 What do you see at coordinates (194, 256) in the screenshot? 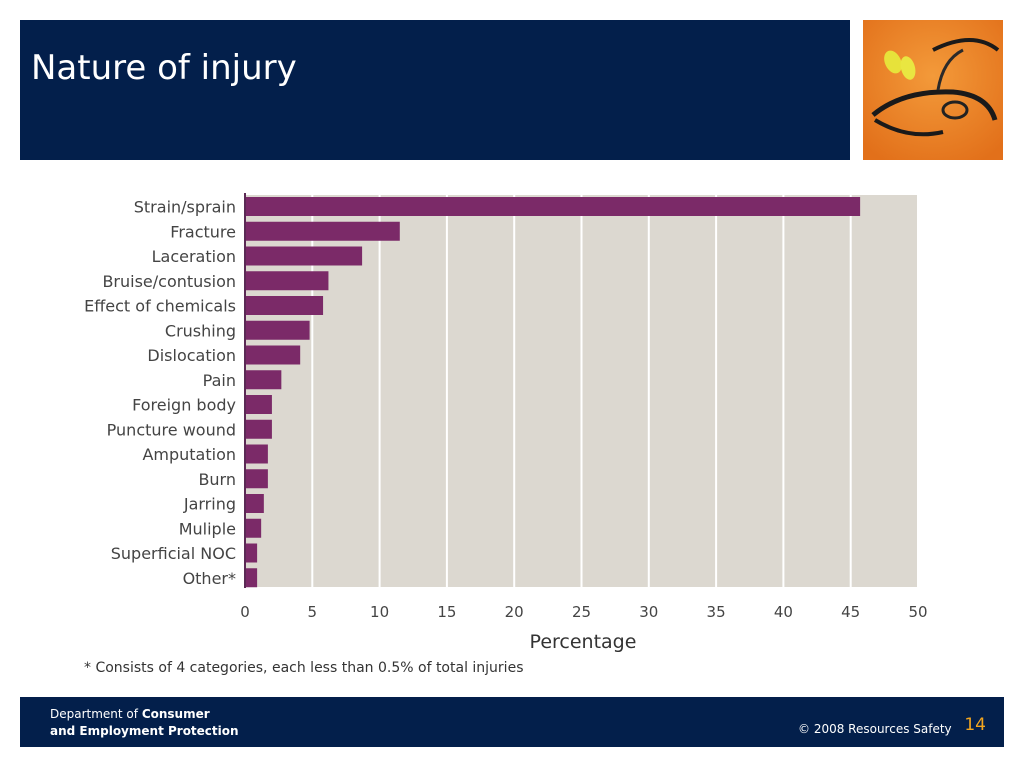
I see `category-label: Laceration` at bounding box center [194, 256].